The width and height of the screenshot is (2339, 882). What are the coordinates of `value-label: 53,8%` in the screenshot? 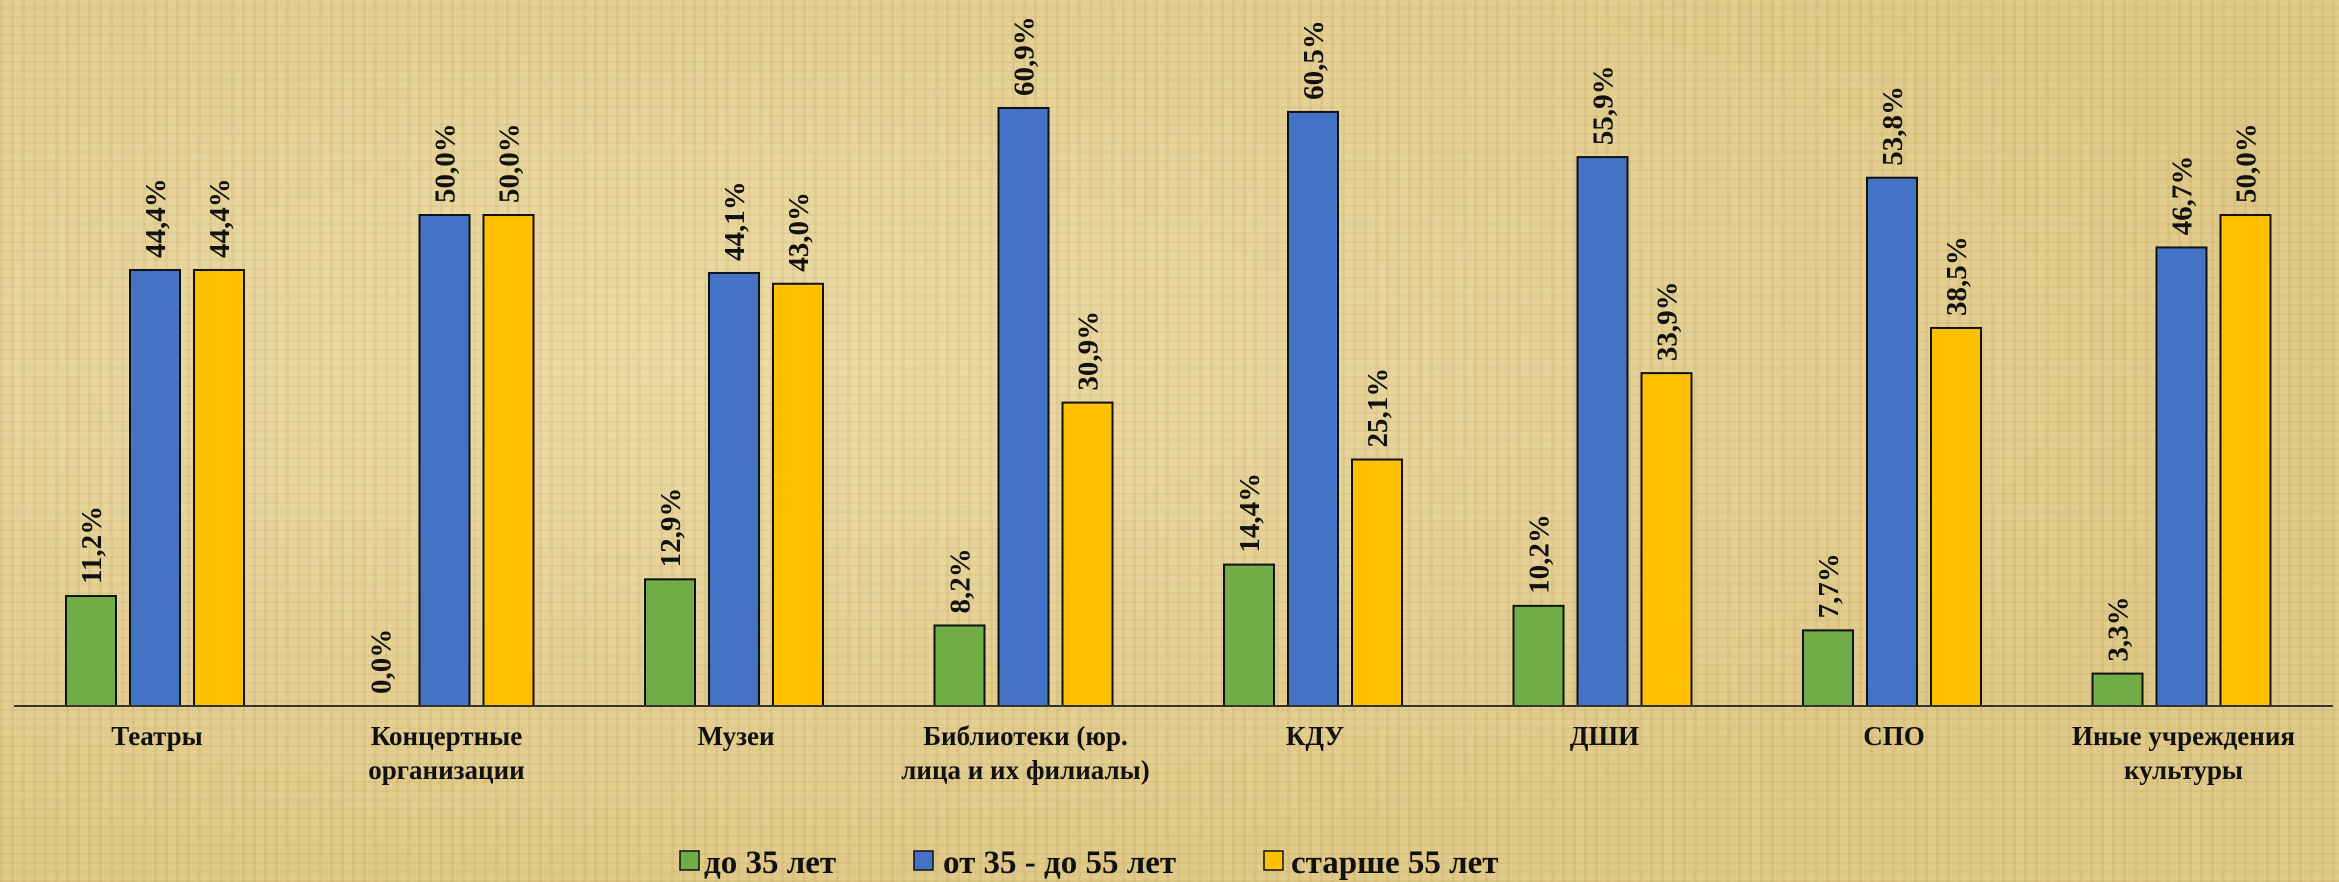 It's located at (1893, 126).